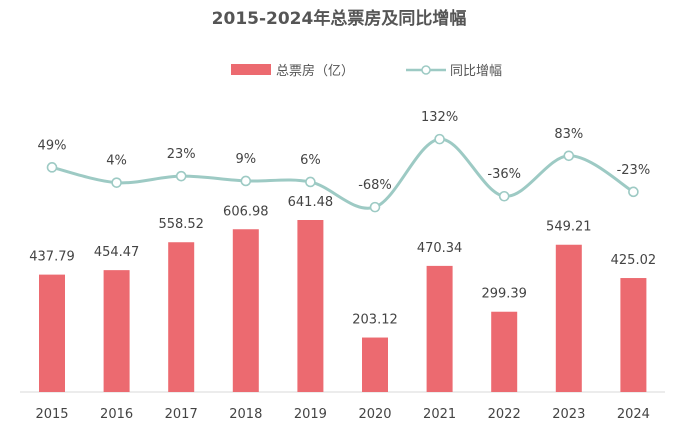 Image resolution: width=678 pixels, height=428 pixels. Describe the element at coordinates (504, 414) in the screenshot. I see `x-tick-2022: 2022` at that location.